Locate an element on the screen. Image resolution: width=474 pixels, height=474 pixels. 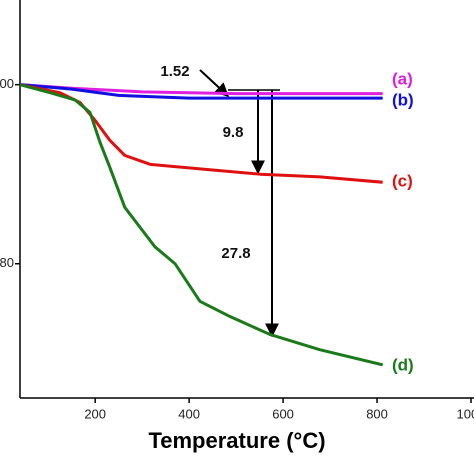
arrow is located at coordinates (214, 83).